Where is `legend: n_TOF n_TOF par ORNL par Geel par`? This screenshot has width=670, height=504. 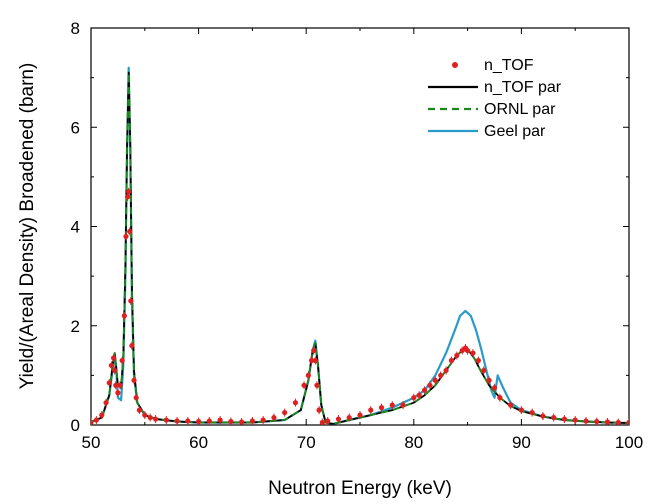 legend: n_TOF n_TOF par ORNL par Geel par is located at coordinates (495, 98).